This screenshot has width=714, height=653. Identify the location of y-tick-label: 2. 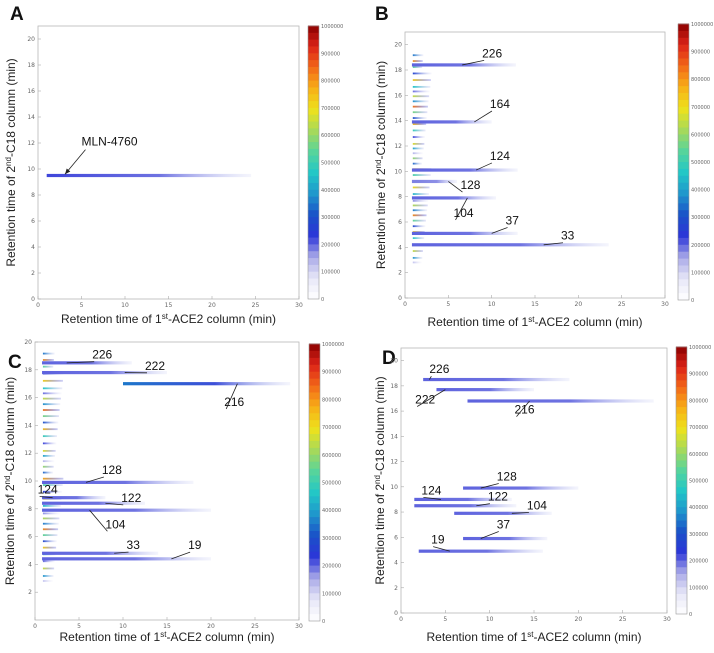
(400, 273).